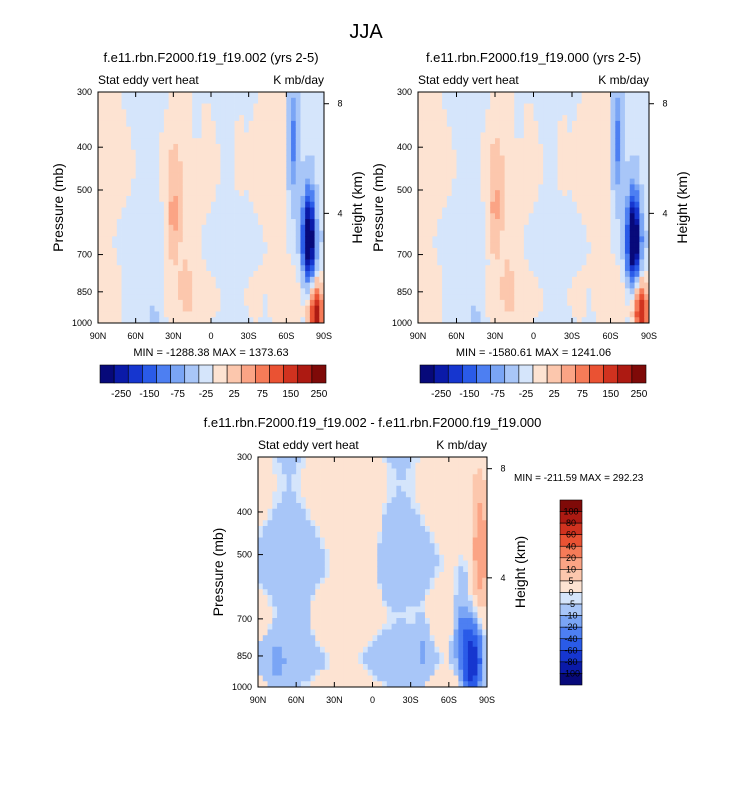 Image resolution: width=733 pixels, height=789 pixels. What do you see at coordinates (107, 374) in the screenshot?
I see `colorbar-swatch` at bounding box center [107, 374].